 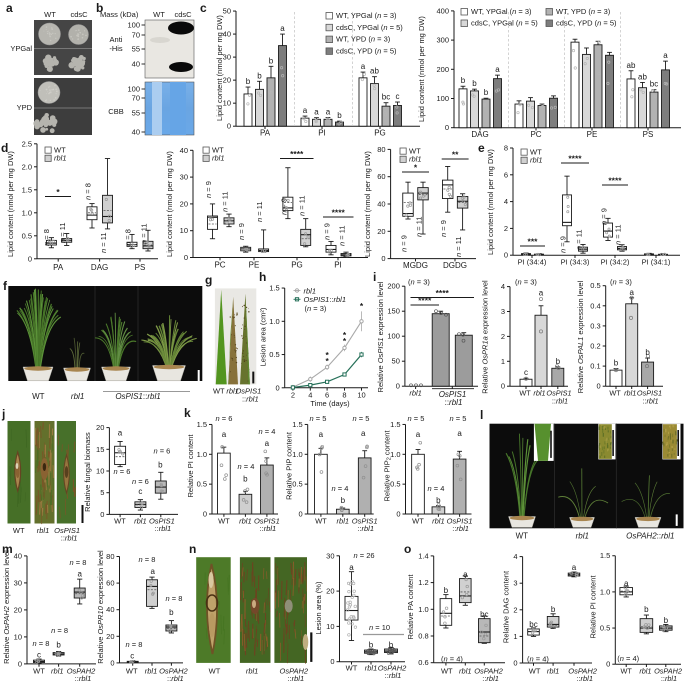 What do you see at coordinates (442, 69) in the screenshot?
I see `svg-text: 200` at bounding box center [442, 69].